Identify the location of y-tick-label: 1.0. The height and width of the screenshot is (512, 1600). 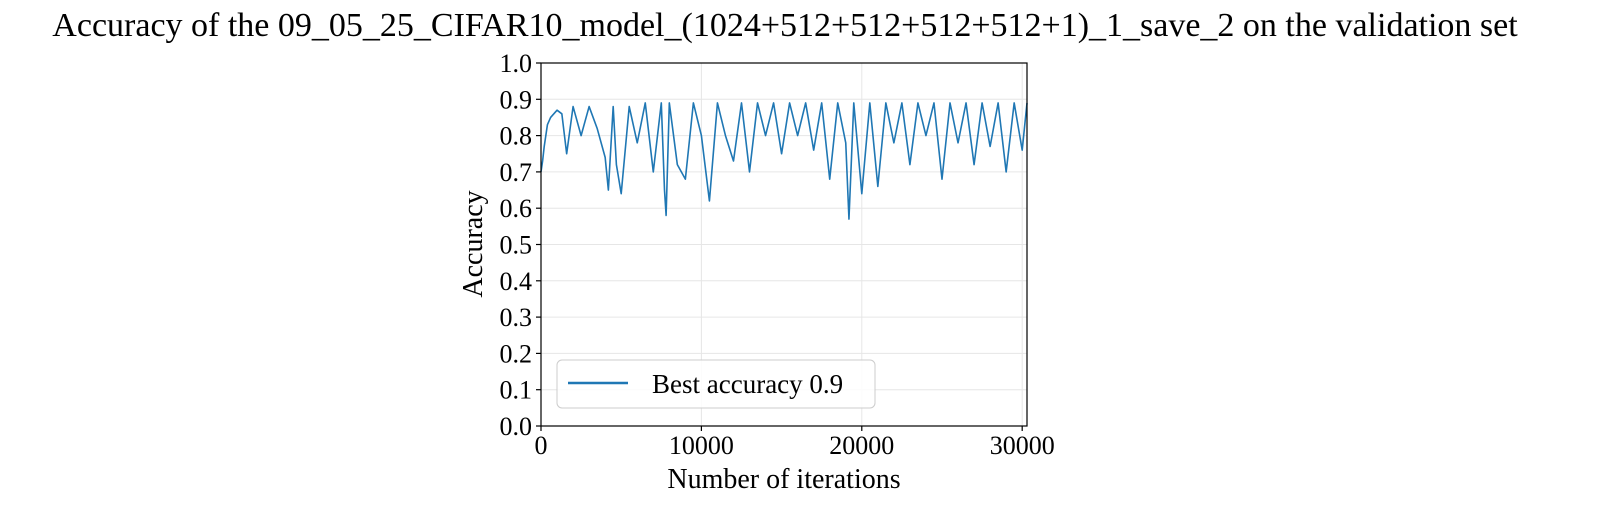
(516, 63).